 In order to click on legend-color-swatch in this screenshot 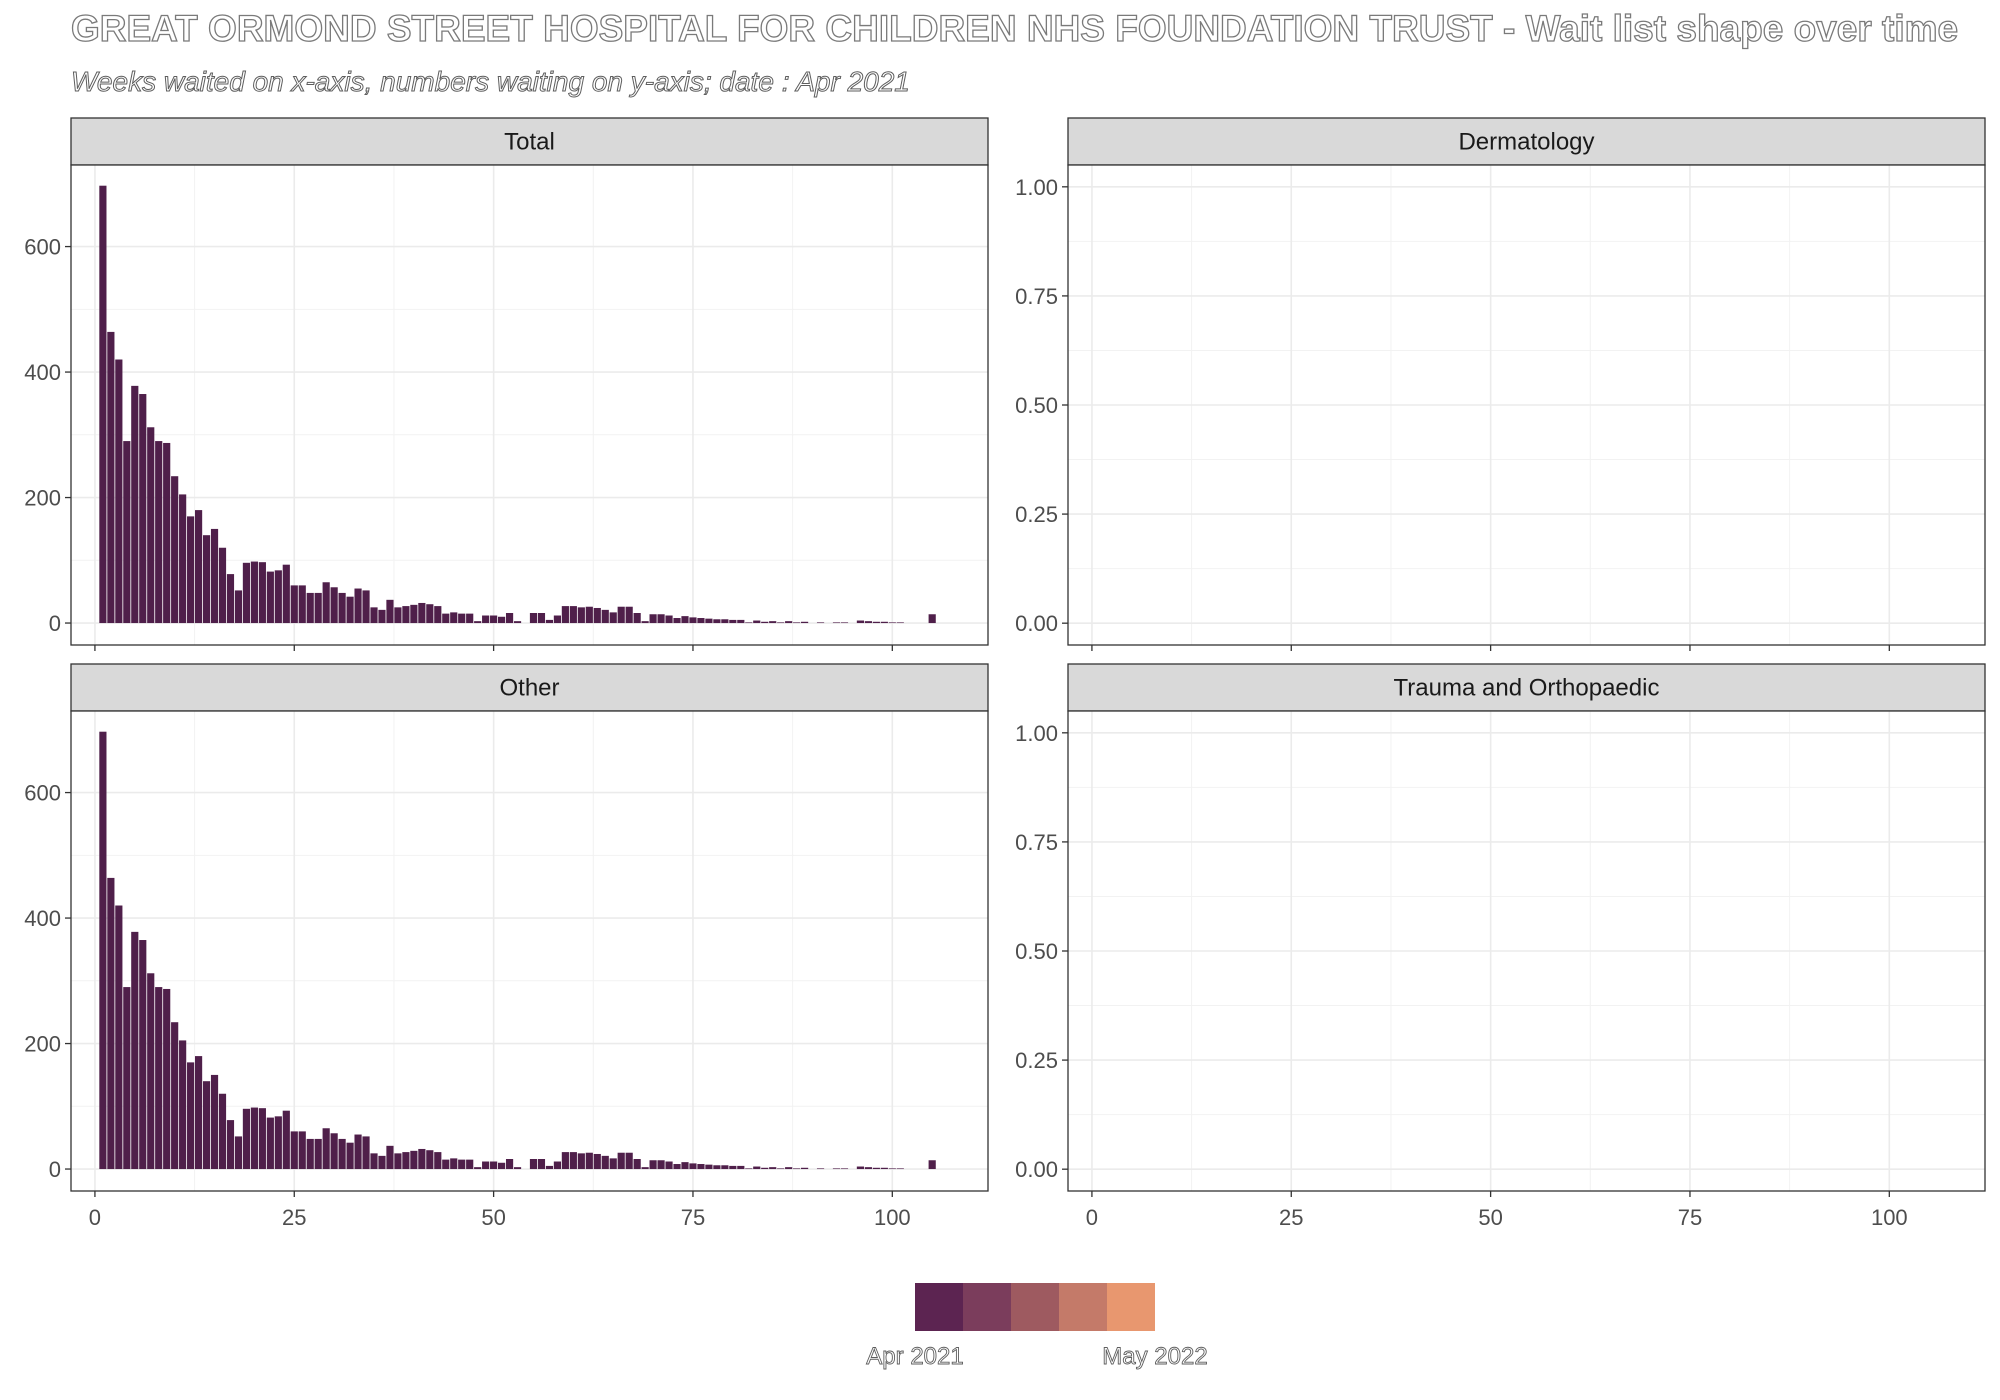, I will do `click(939, 1307)`.